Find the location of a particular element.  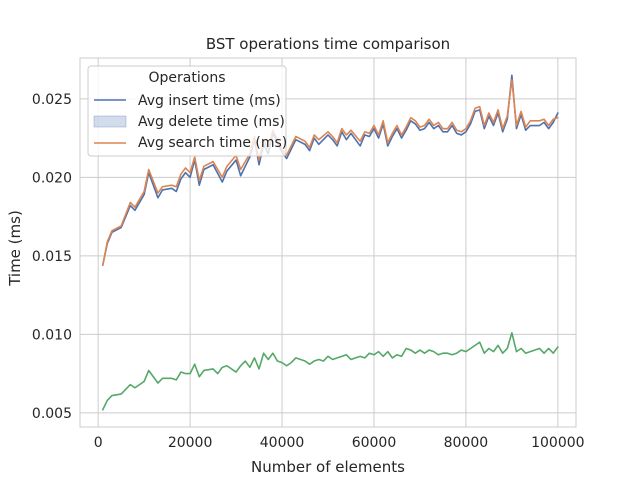

x-tick-label: 60000 is located at coordinates (374, 443).